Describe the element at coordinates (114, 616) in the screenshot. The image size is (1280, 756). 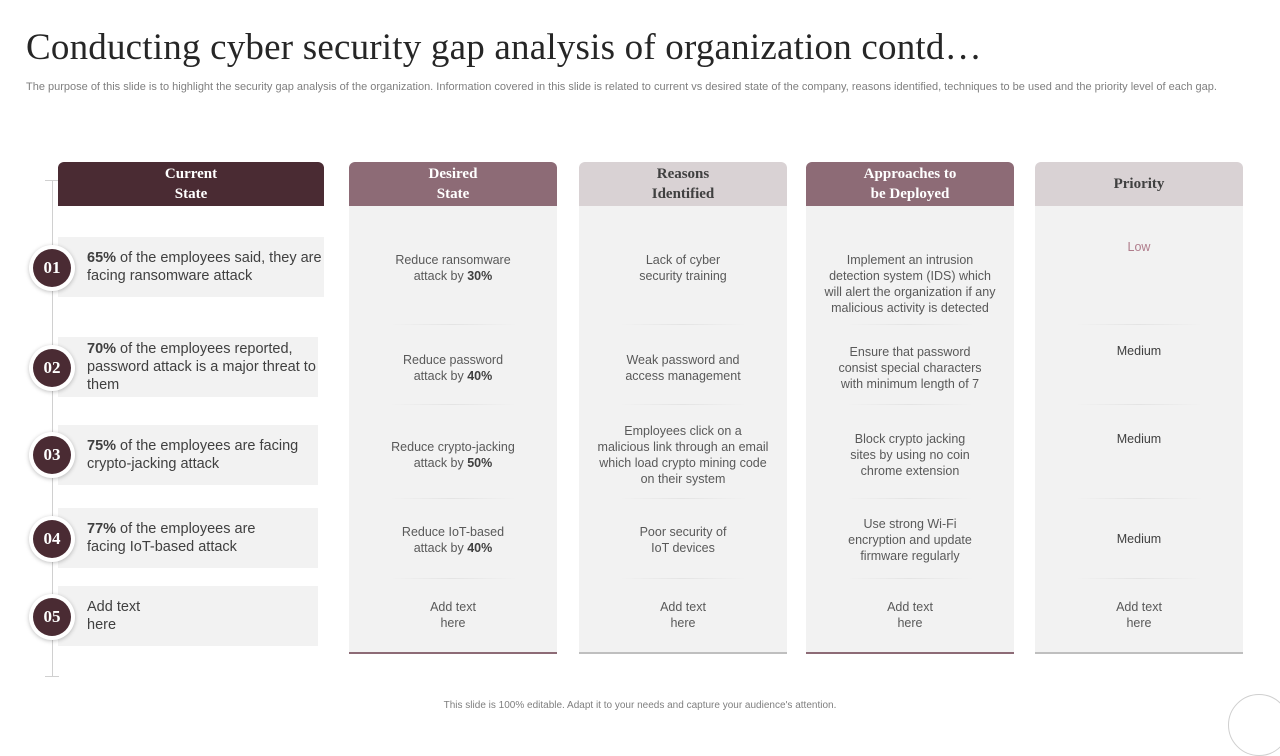
I see `current-text: Add text here` at that location.